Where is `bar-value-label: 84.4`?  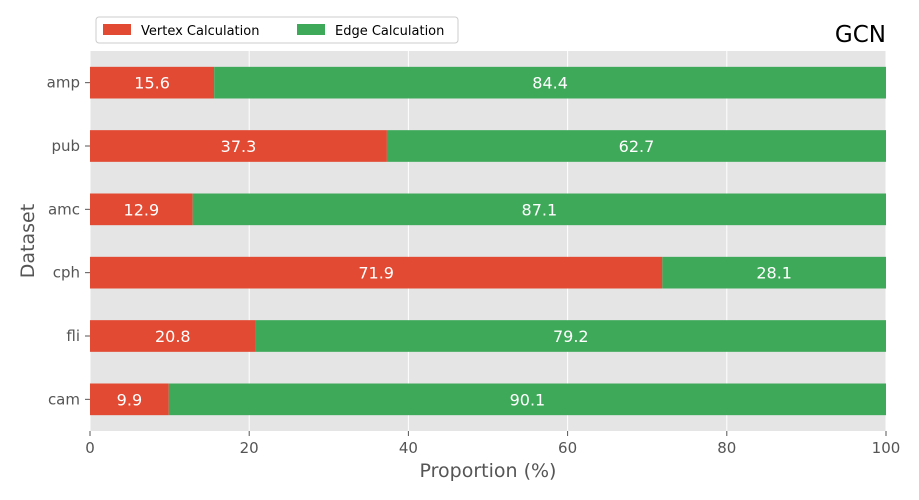 bar-value-label: 84.4 is located at coordinates (550, 83).